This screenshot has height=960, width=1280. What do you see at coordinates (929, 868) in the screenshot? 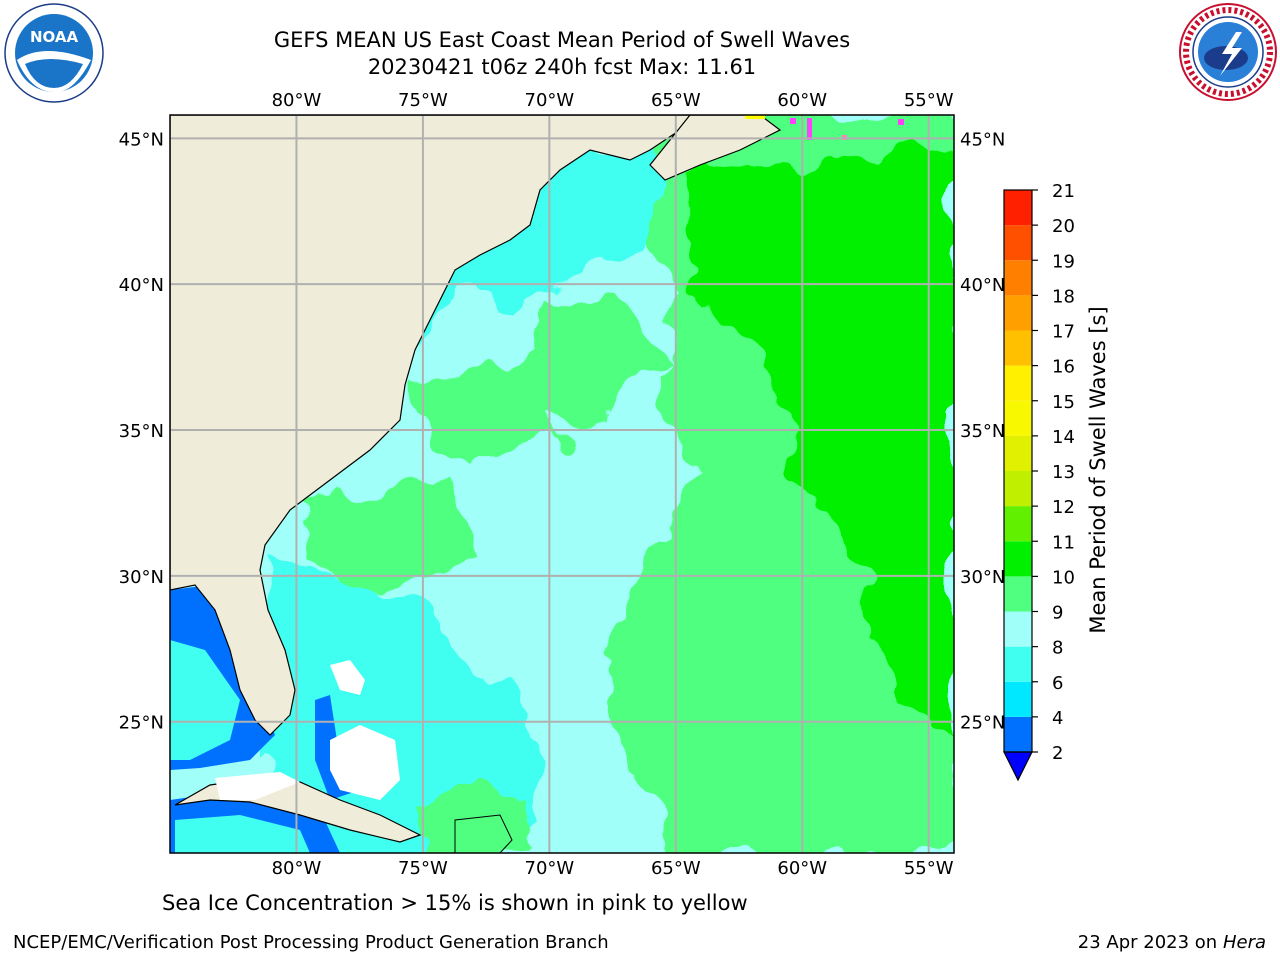
I see `lon-tick-label-bottom: 55°W` at bounding box center [929, 868].